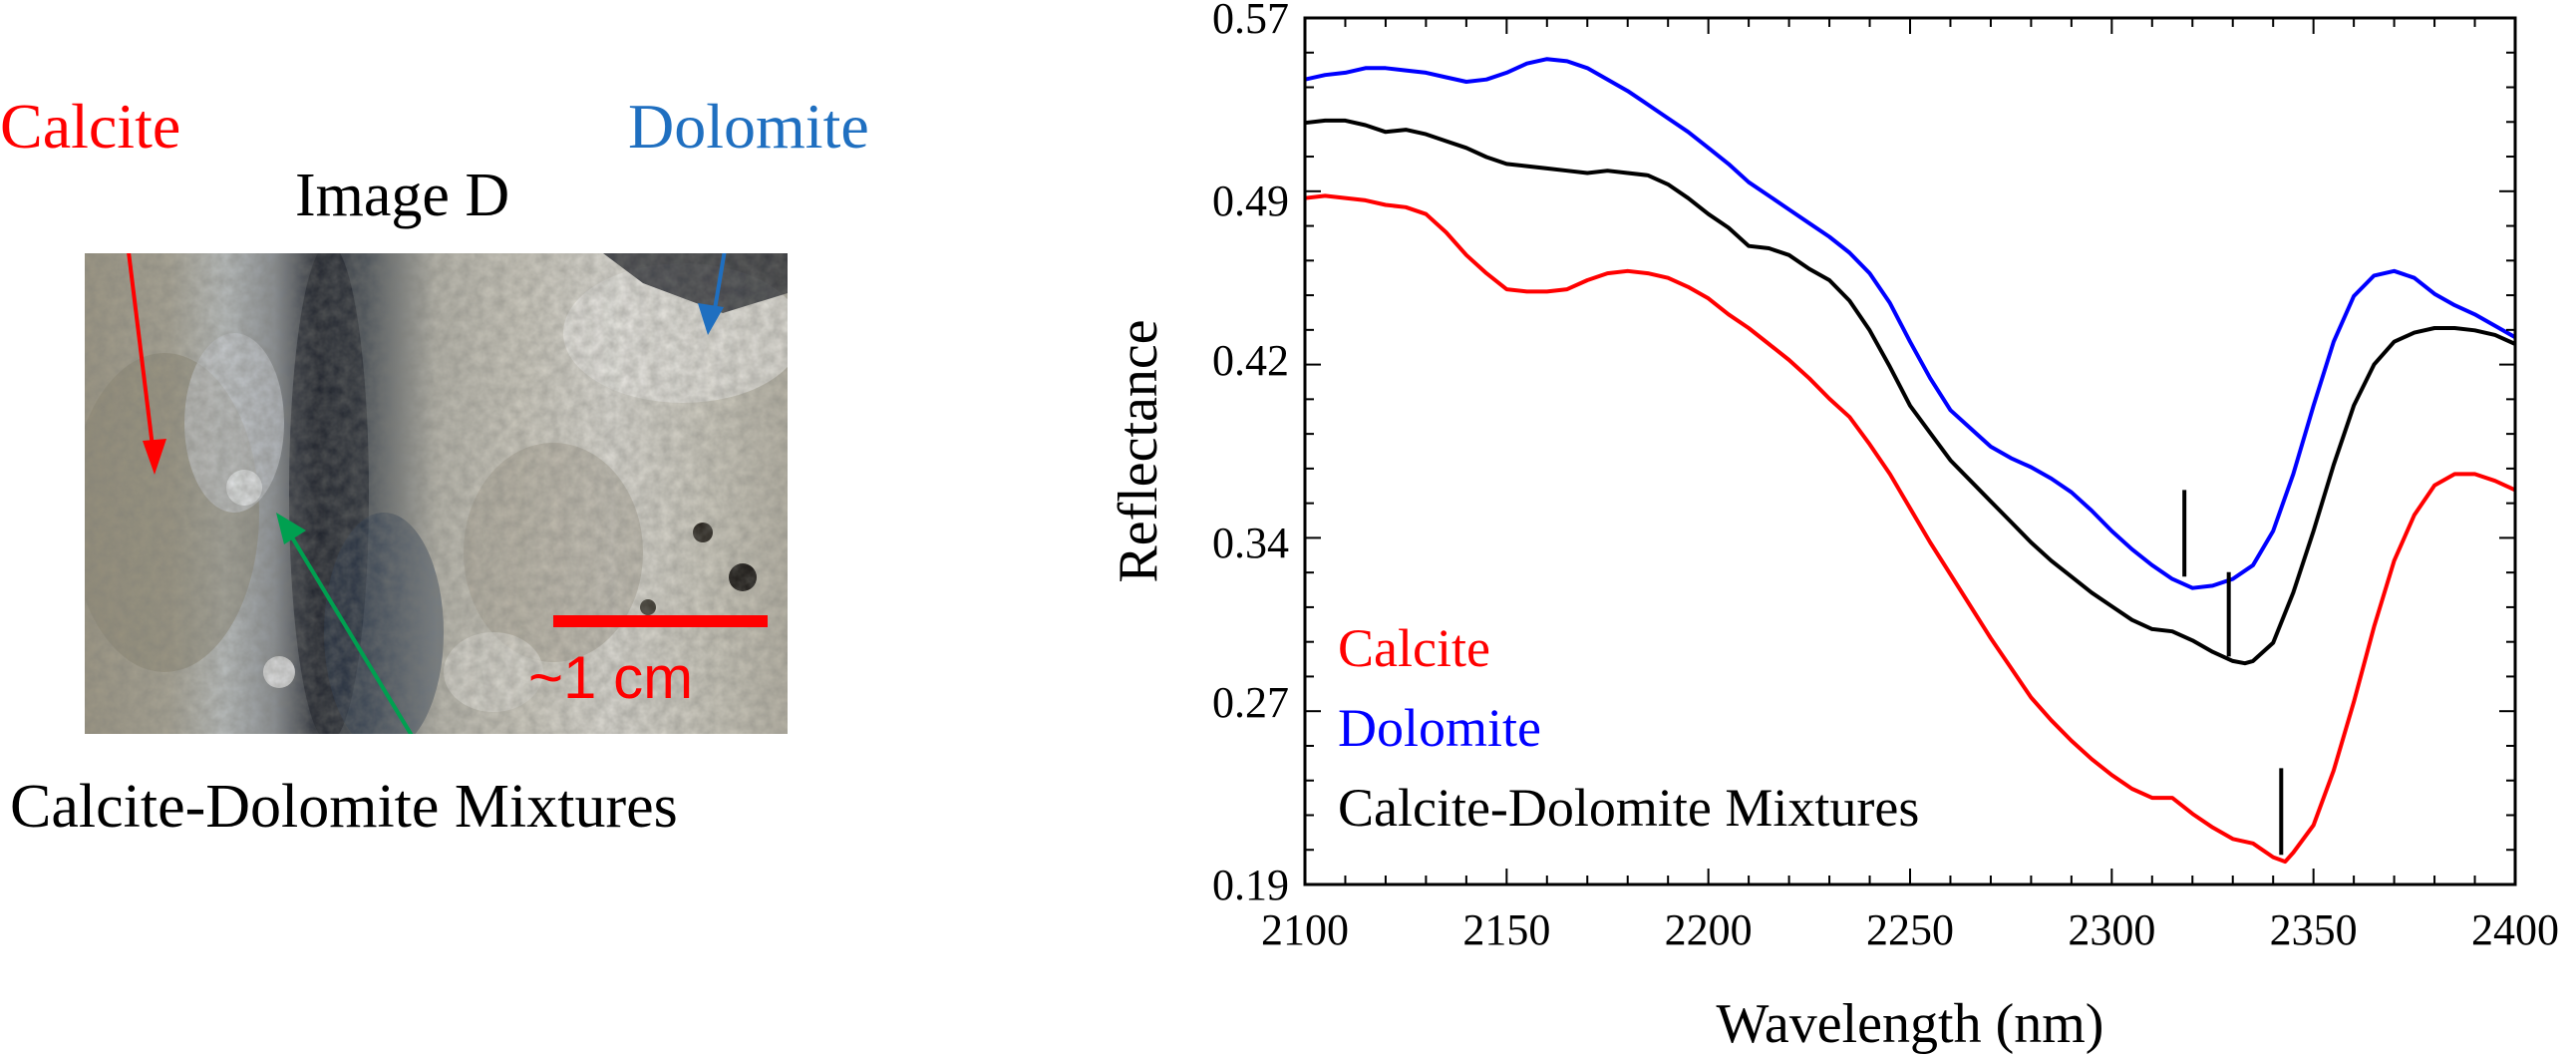 The width and height of the screenshot is (2576, 1057). Describe the element at coordinates (711, 319) in the screenshot. I see `dolomite-arrowhead` at that location.